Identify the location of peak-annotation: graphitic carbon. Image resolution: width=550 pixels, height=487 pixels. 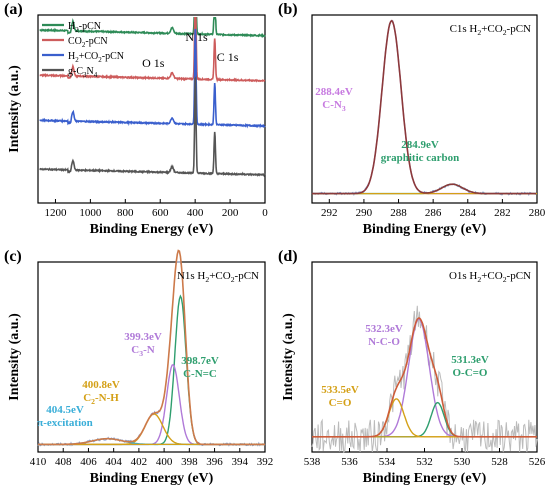
(420, 158).